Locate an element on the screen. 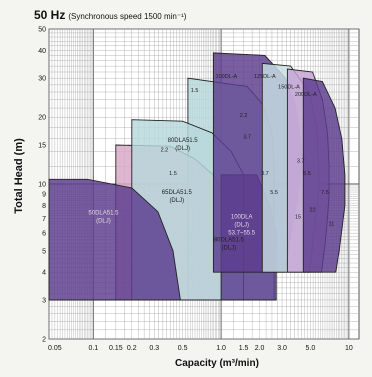 This screenshot has height=377, width=372. x-tick-label: 5.0 is located at coordinates (311, 348).